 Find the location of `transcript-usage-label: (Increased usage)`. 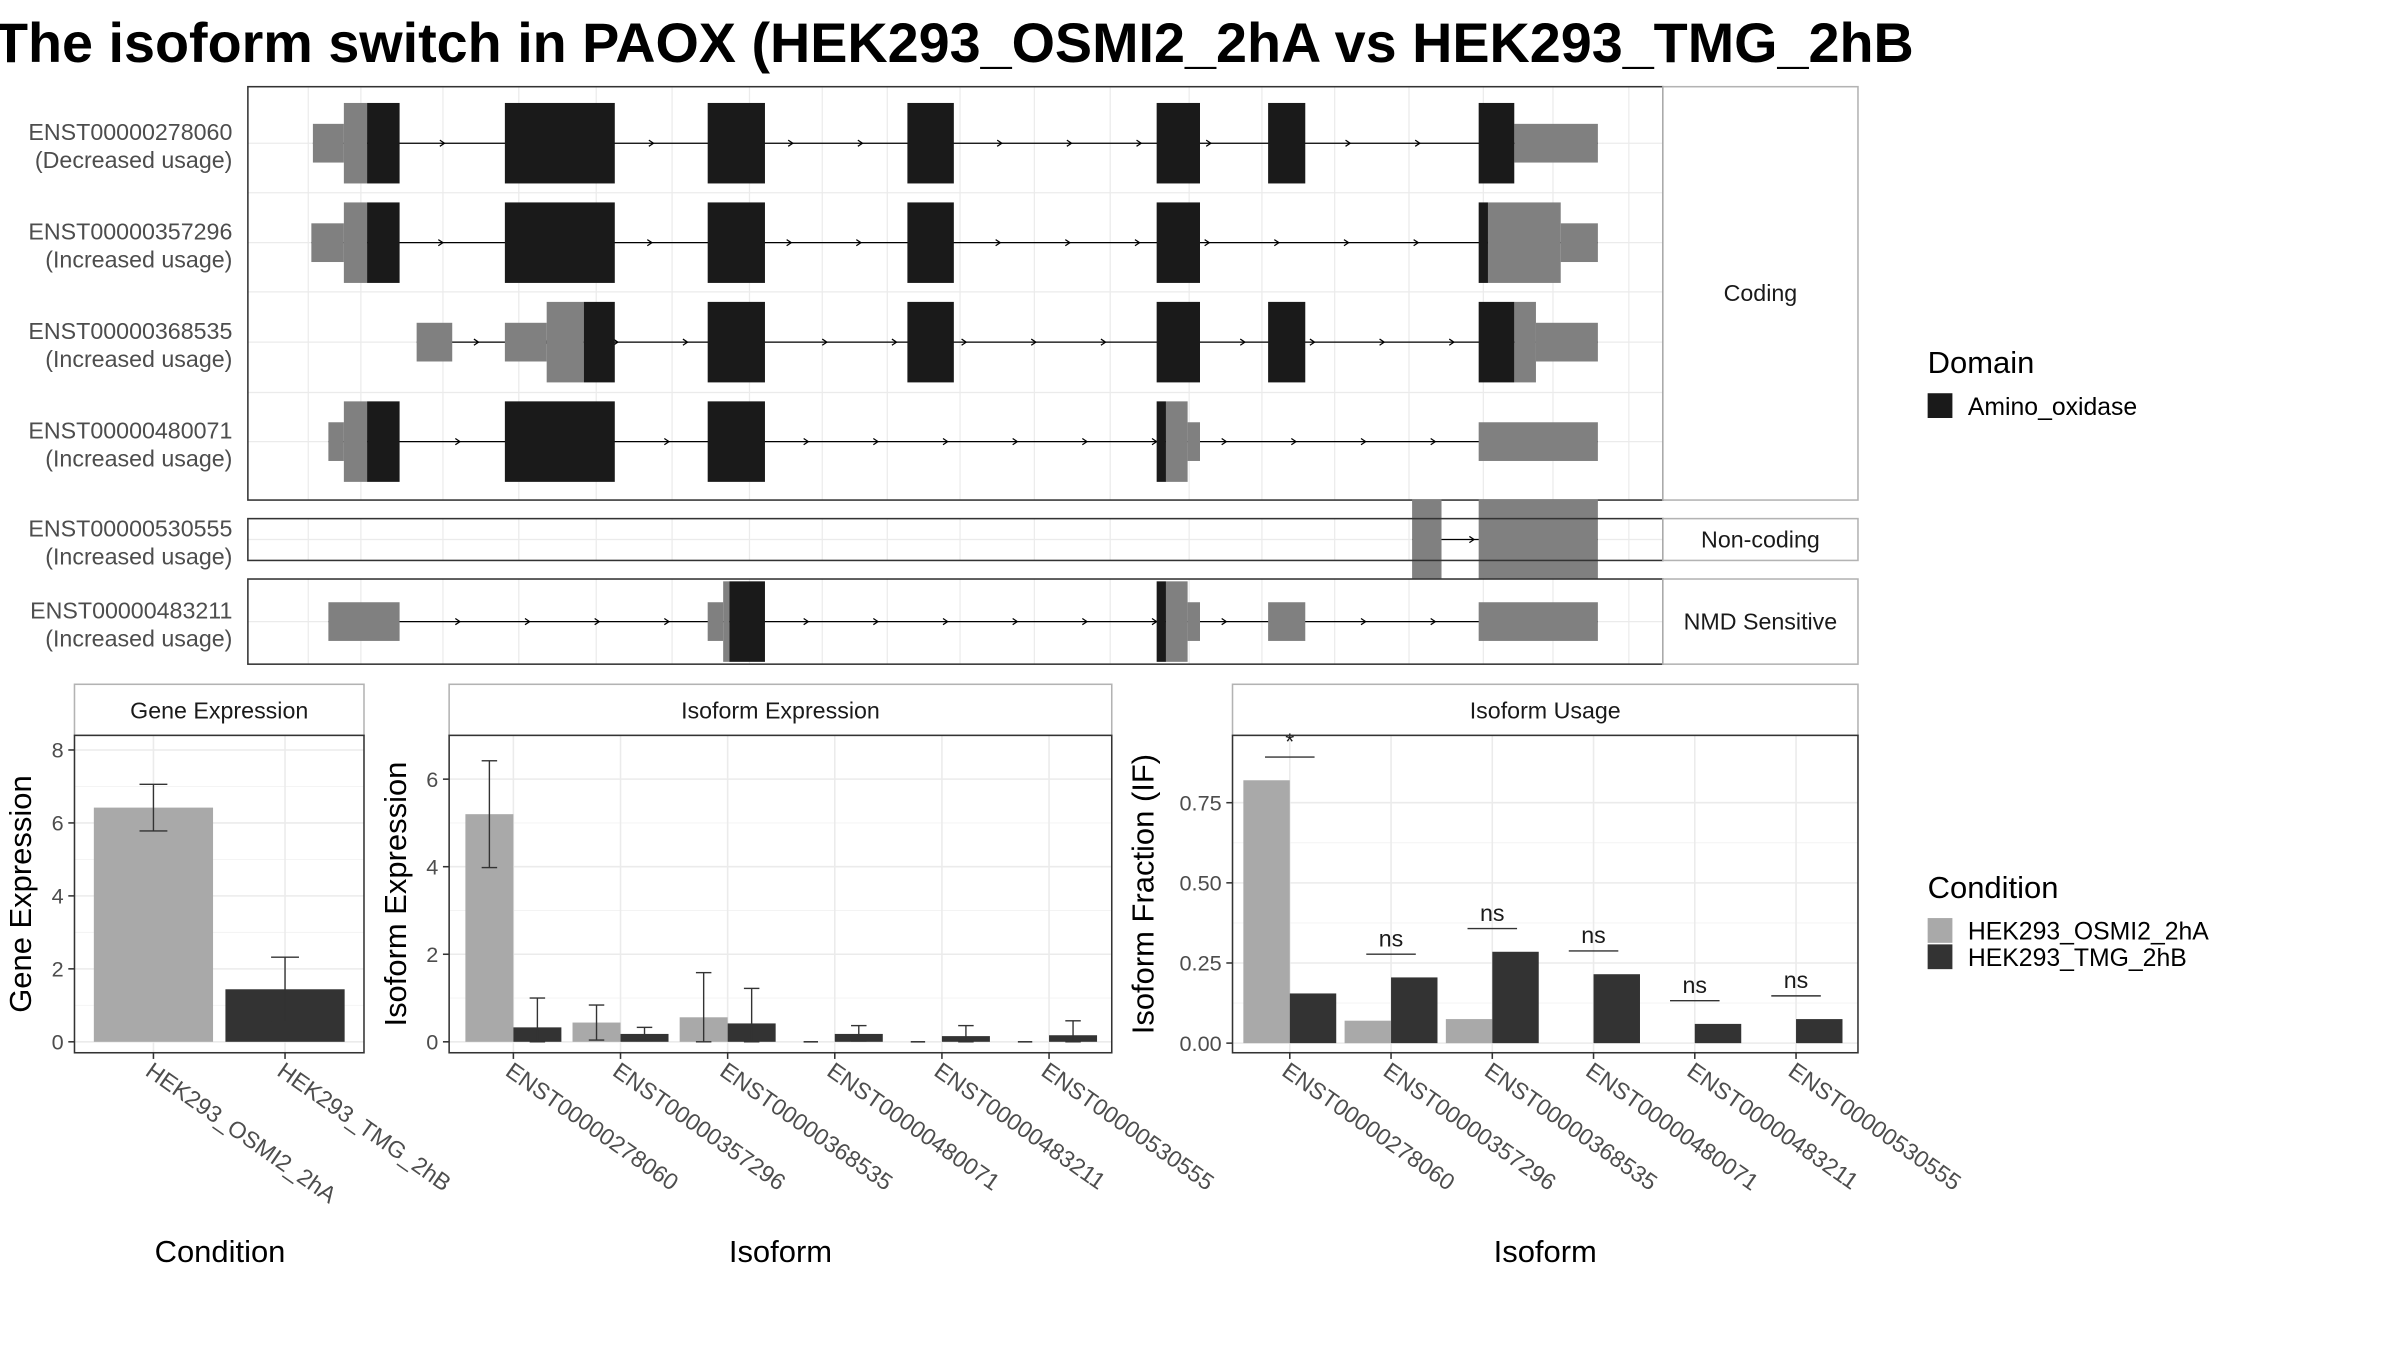

transcript-usage-label: (Increased usage) is located at coordinates (138, 458).